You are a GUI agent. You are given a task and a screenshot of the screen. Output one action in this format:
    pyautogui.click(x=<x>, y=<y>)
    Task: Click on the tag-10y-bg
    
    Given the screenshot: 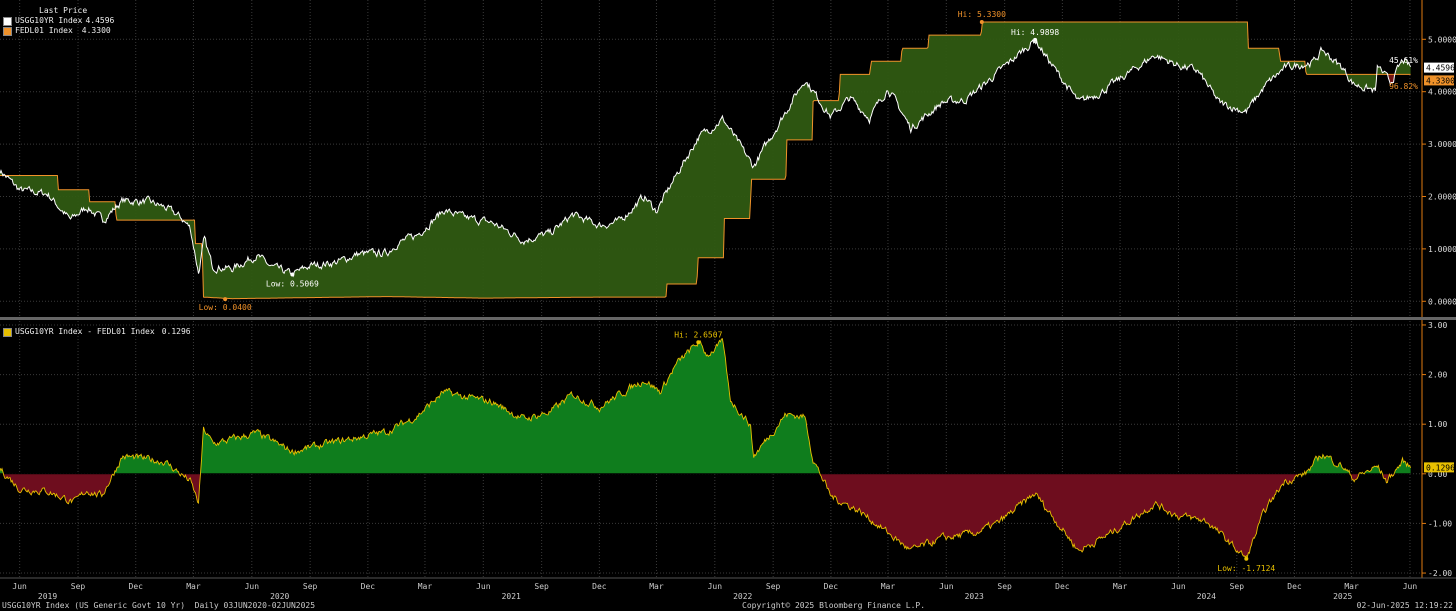 What is the action you would take?
    pyautogui.click(x=1439, y=67)
    